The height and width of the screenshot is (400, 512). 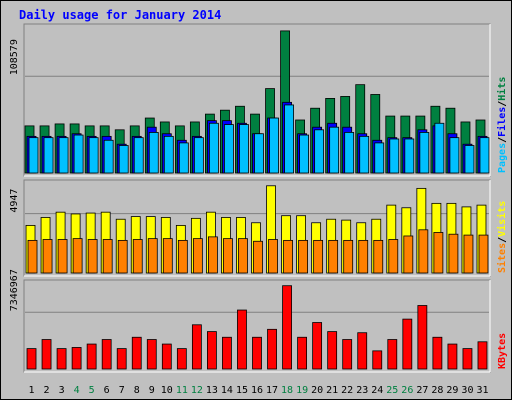 What do you see at coordinates (332, 390) in the screenshot?
I see `x-tick-label: 21` at bounding box center [332, 390].